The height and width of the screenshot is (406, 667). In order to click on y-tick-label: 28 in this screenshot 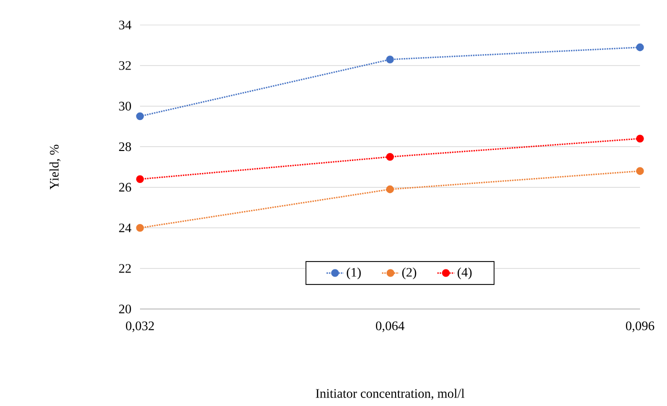, I will do `click(125, 147)`.